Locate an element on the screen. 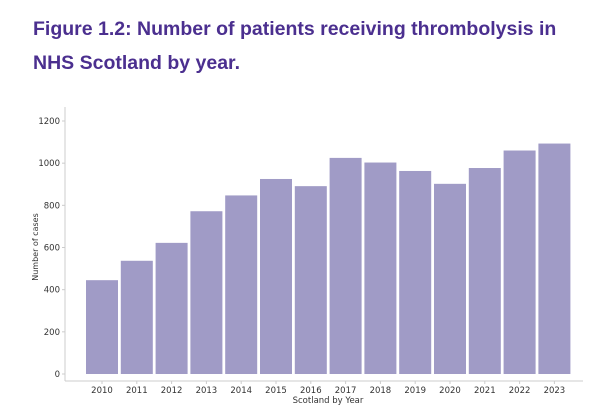 This screenshot has width=595, height=410. y-tick-label: 800 is located at coordinates (52, 206).